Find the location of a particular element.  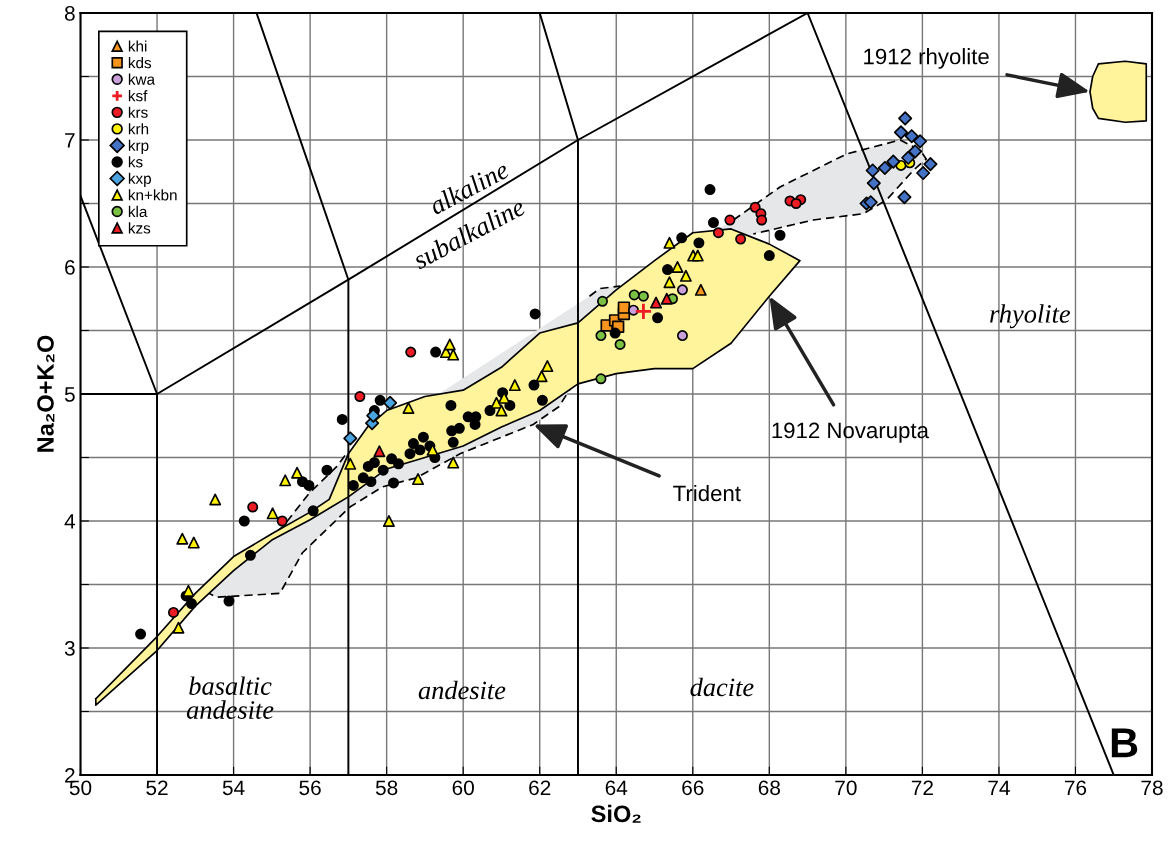

annotation: dacite is located at coordinates (722, 687).